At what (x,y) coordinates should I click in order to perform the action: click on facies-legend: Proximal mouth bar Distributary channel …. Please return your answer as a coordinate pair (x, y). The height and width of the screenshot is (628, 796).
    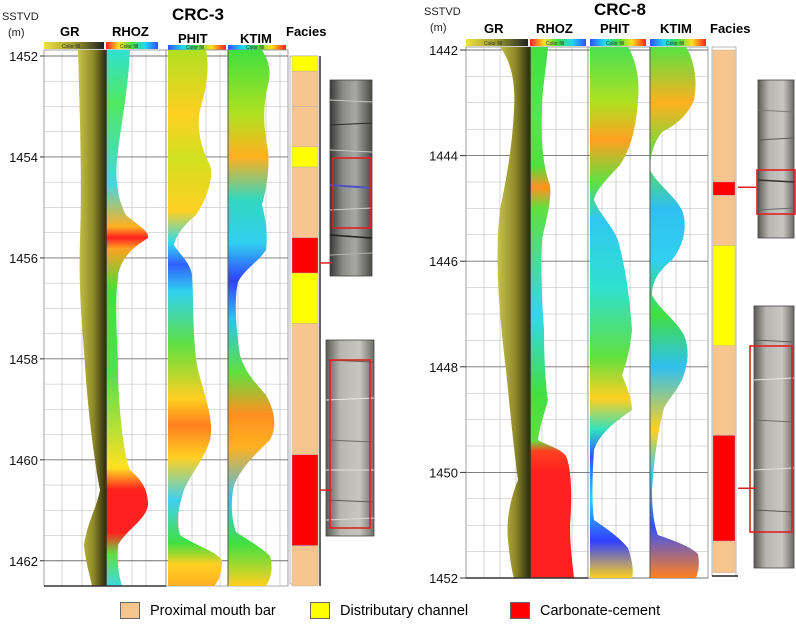
    Looking at the image, I should click on (420, 611).